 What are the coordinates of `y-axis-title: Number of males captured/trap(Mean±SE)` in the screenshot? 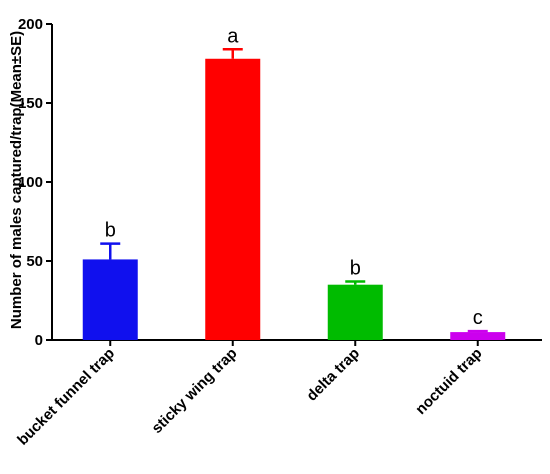 It's located at (16, 180).